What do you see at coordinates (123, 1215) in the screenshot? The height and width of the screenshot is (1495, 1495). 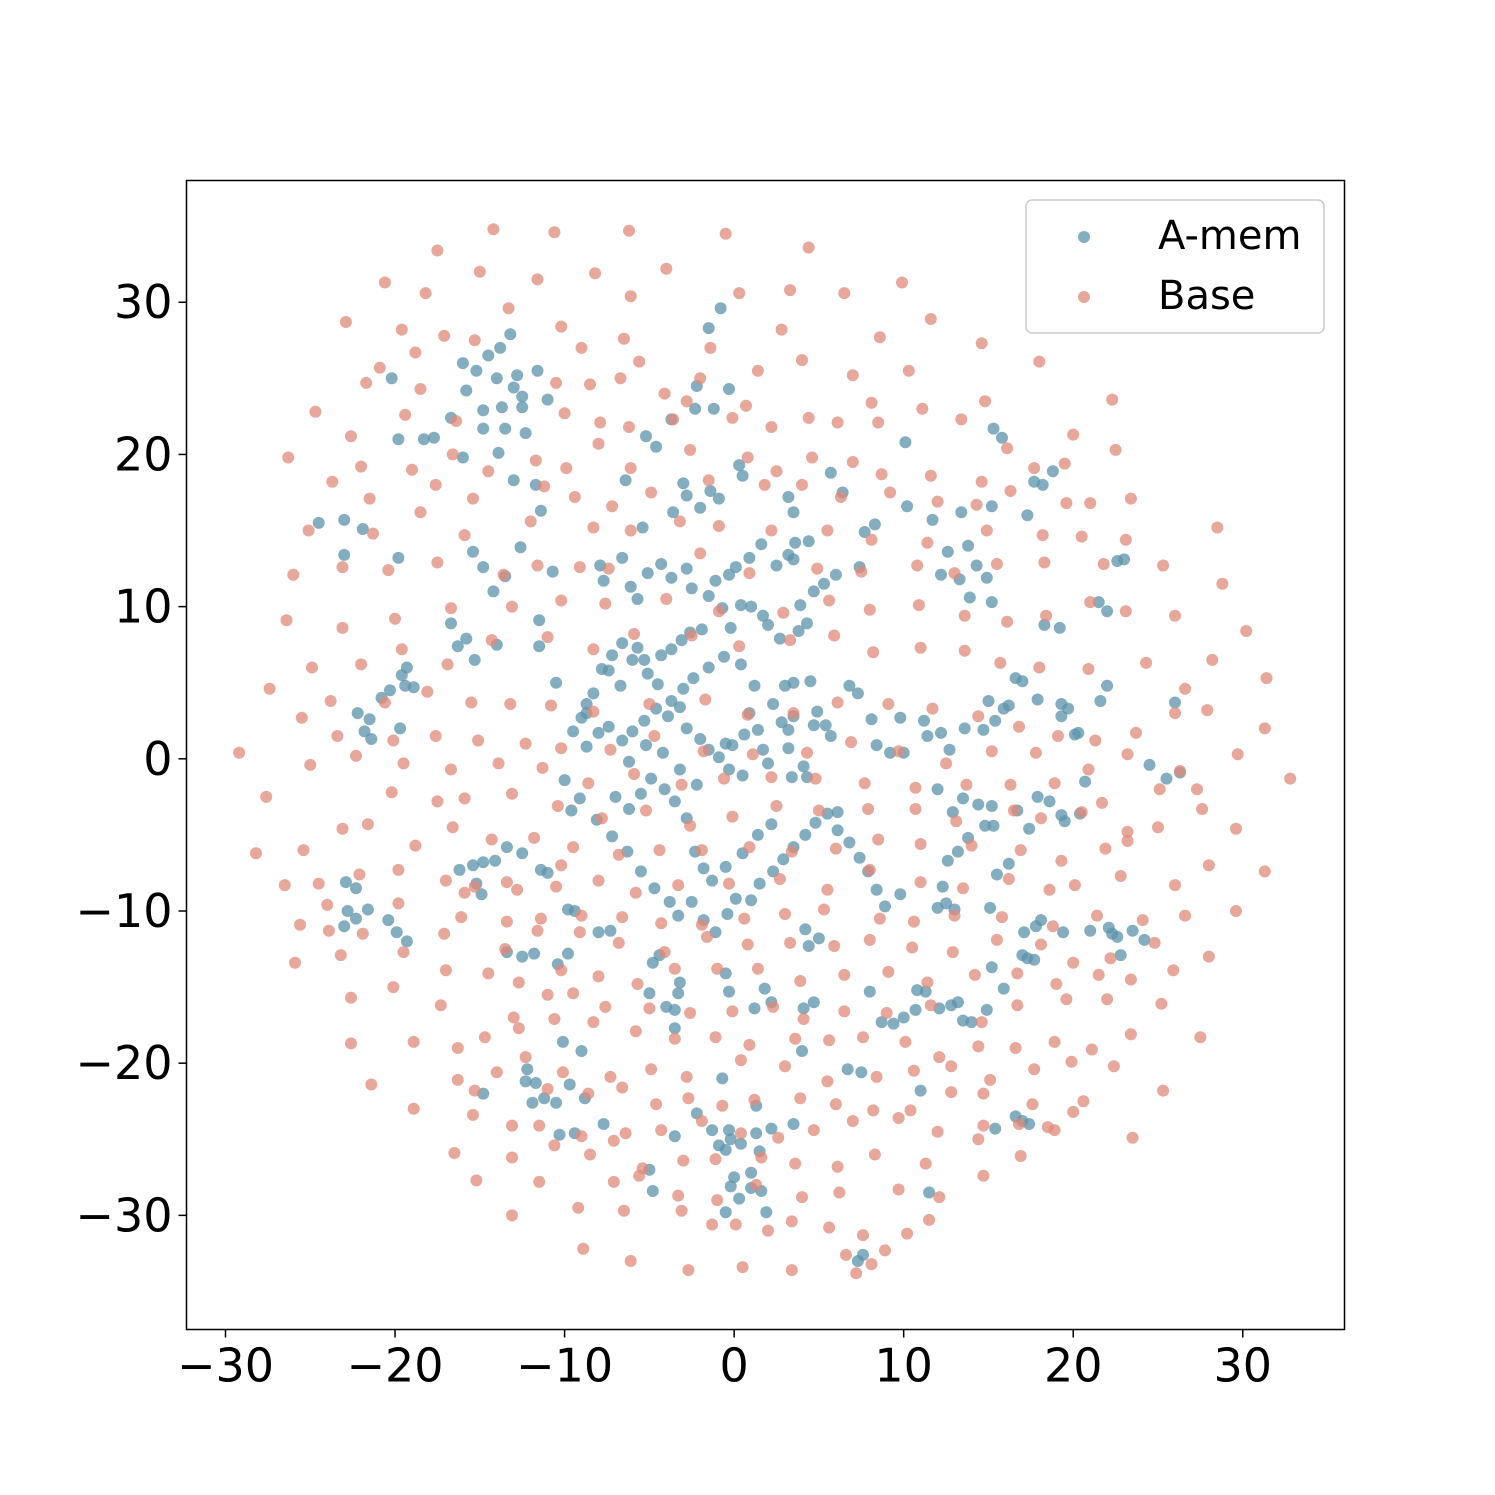 I see `y-tick-label: −30` at bounding box center [123, 1215].